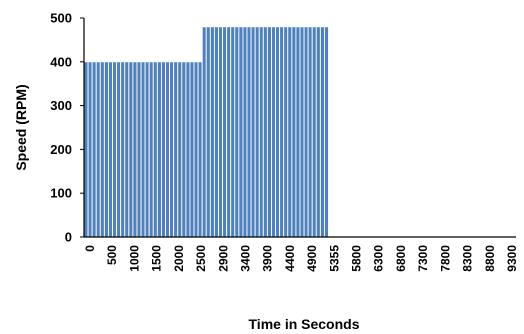 This screenshot has height=334, width=524. What do you see at coordinates (401, 258) in the screenshot?
I see `x-tick-label: 6800` at bounding box center [401, 258].